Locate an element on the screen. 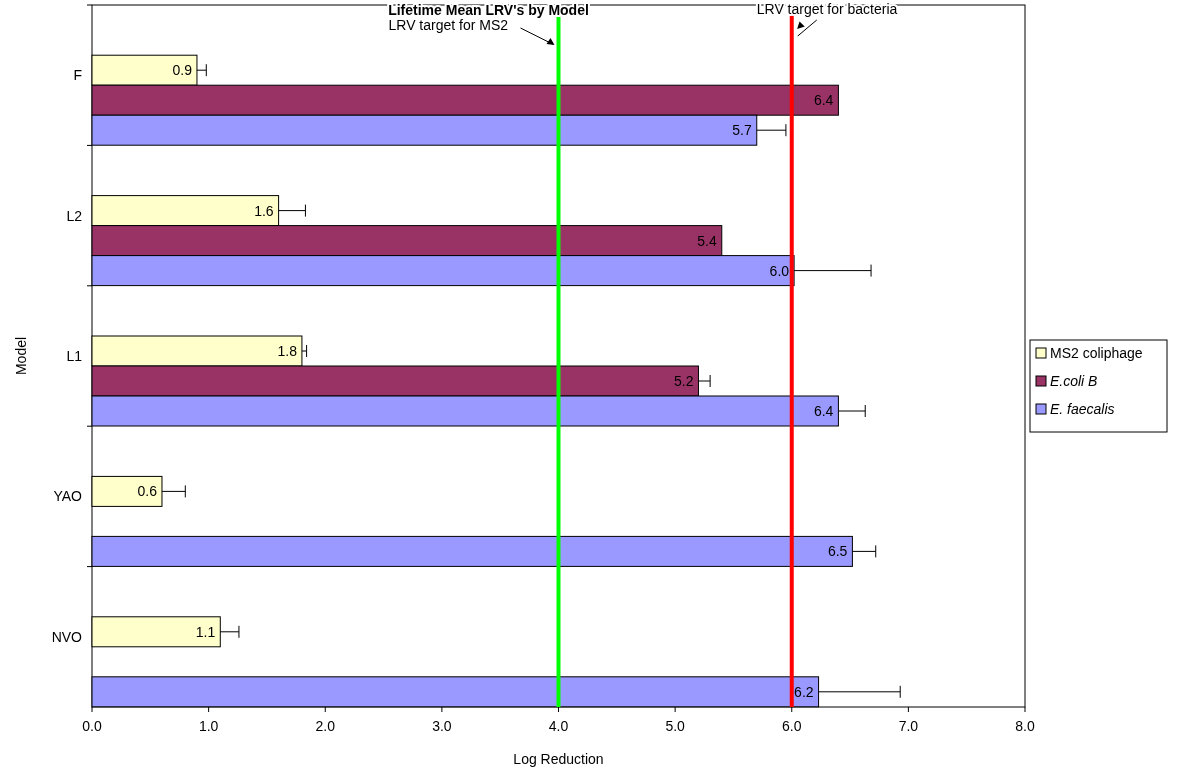 This screenshot has width=1182, height=774. y-tick-label: YAO is located at coordinates (68, 496).